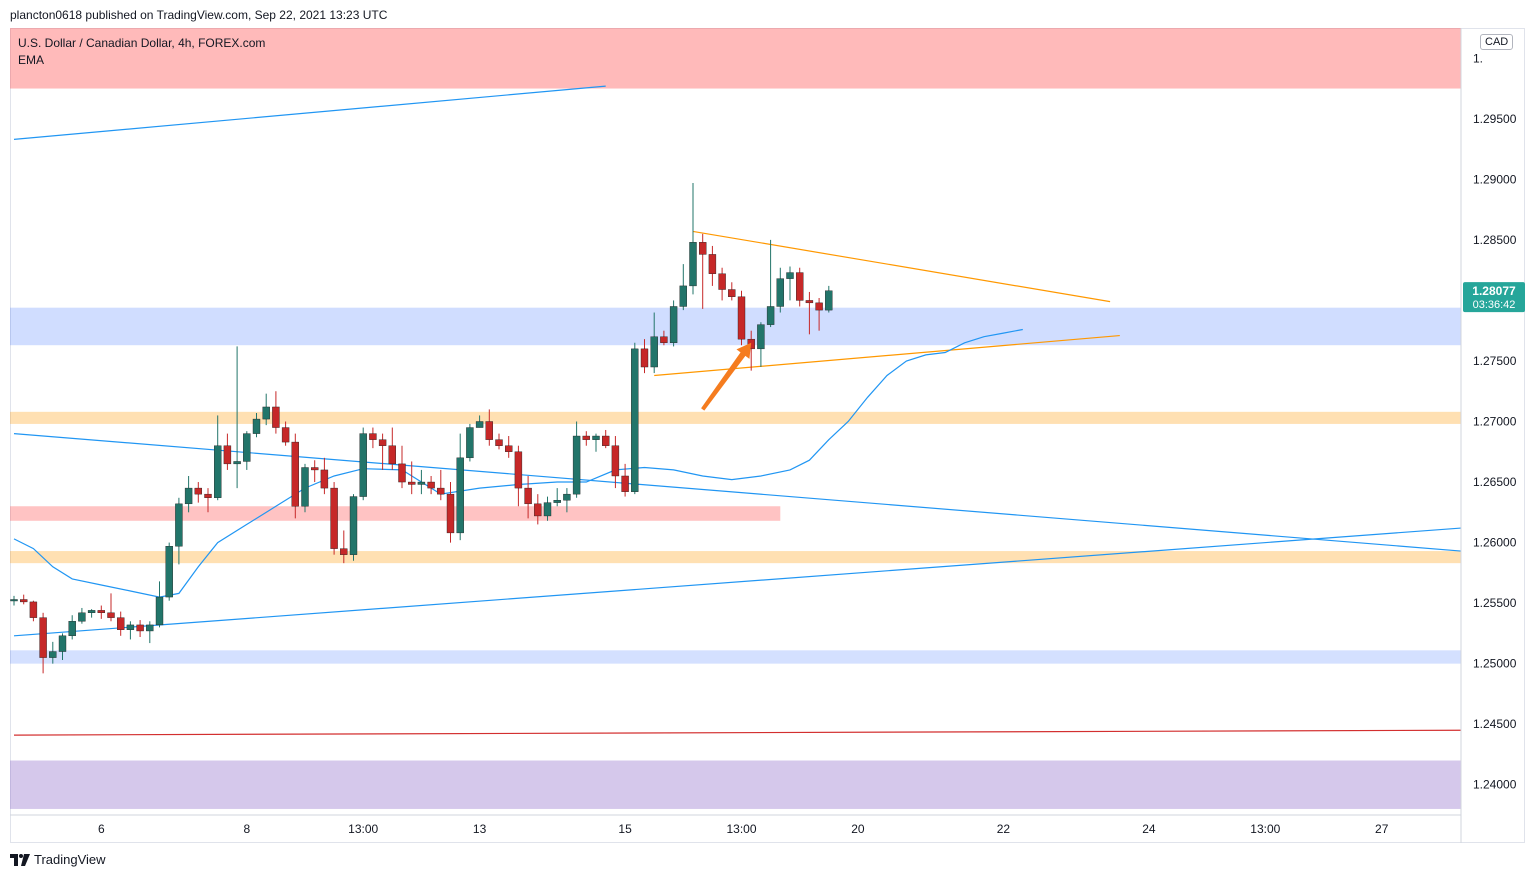  What do you see at coordinates (1495, 240) in the screenshot?
I see `price-tick-label: 1.28500` at bounding box center [1495, 240].